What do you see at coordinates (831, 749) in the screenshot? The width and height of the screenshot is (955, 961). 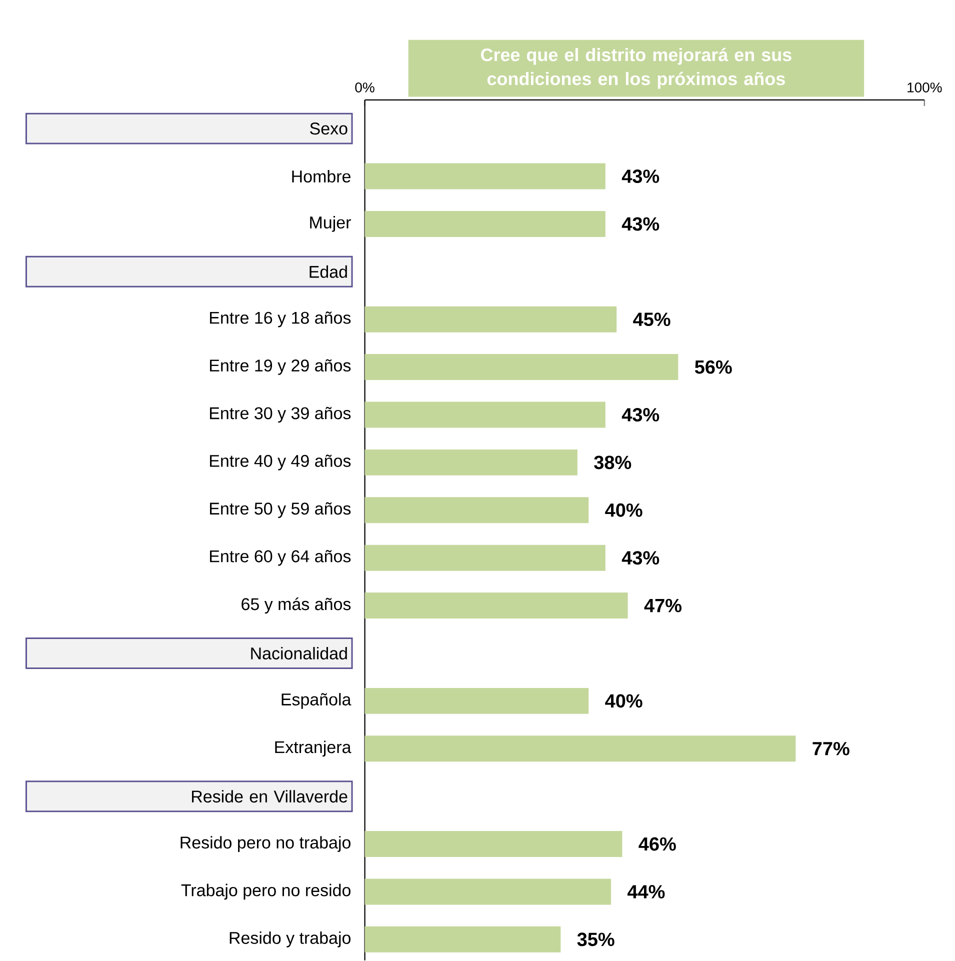 I see `data-label: 77%` at bounding box center [831, 749].